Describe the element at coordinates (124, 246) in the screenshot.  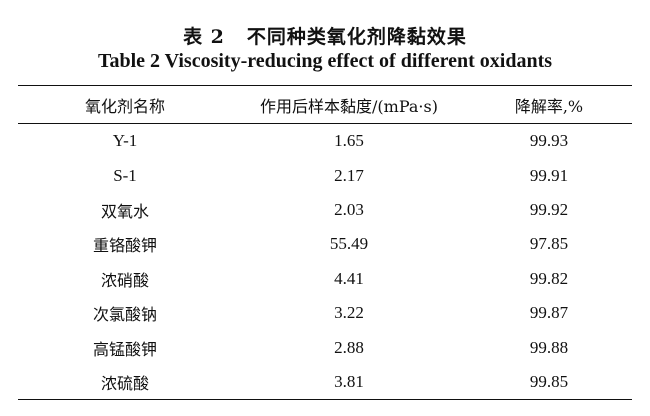
I see `cell-oxidant-name: 重铬酸钾` at that location.